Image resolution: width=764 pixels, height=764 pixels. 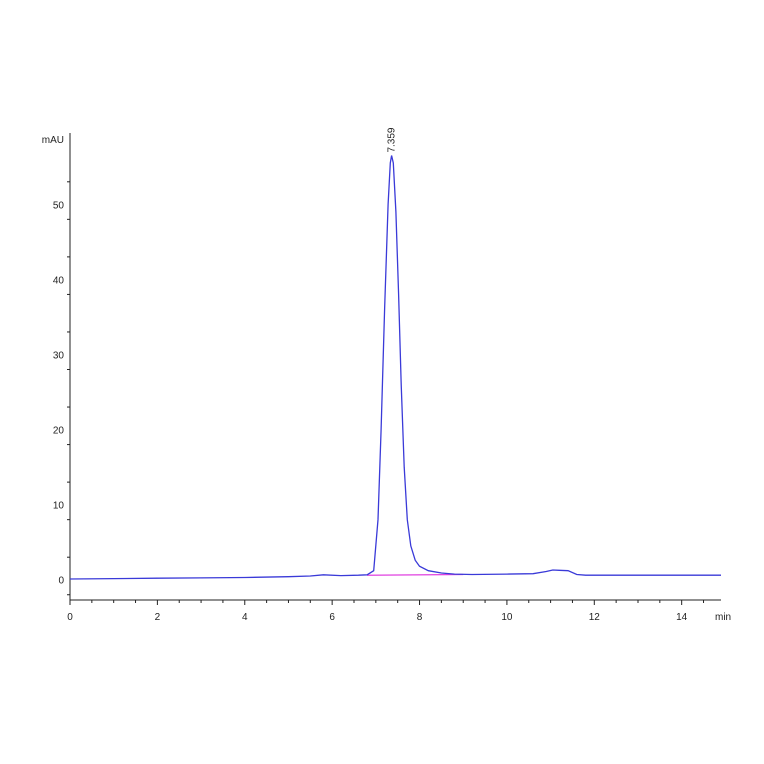 I want to click on peak-label: 7.359, so click(x=392, y=139).